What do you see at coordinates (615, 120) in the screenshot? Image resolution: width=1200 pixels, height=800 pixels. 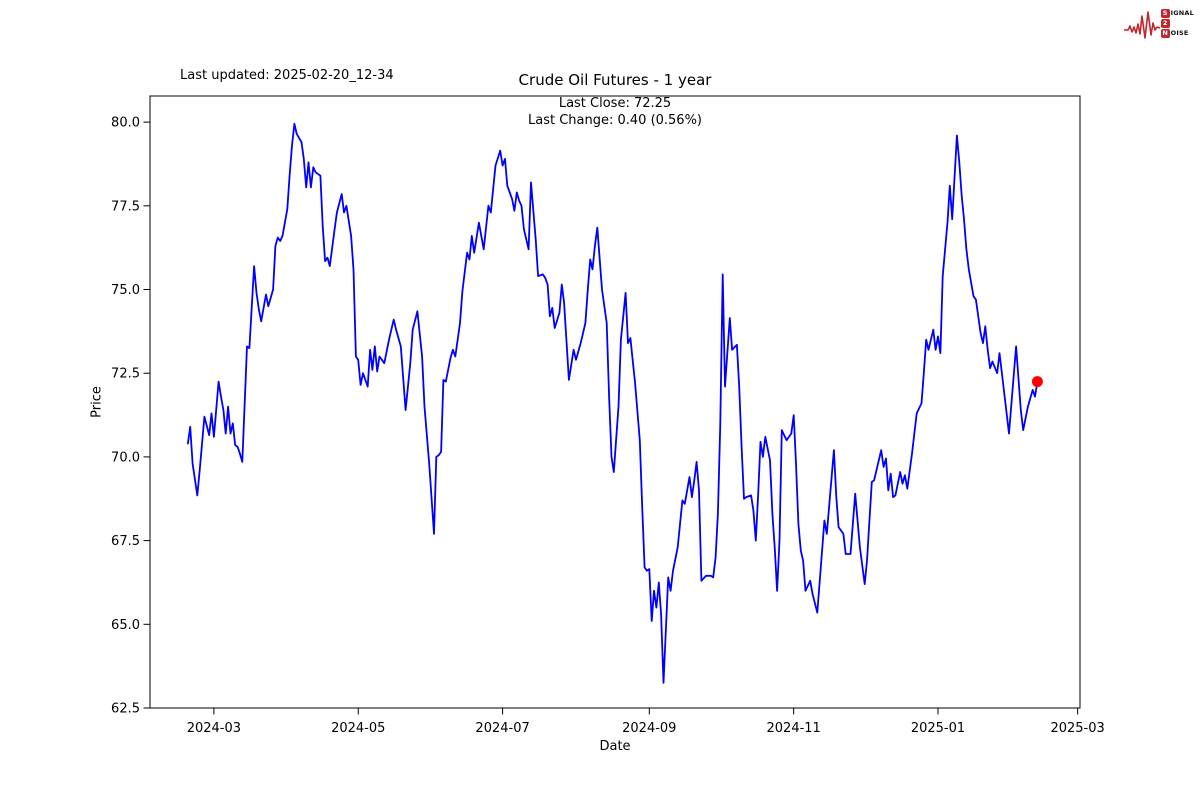 I see `last-change-subtitle: Last Change: 0.40 (0.56%)` at bounding box center [615, 120].